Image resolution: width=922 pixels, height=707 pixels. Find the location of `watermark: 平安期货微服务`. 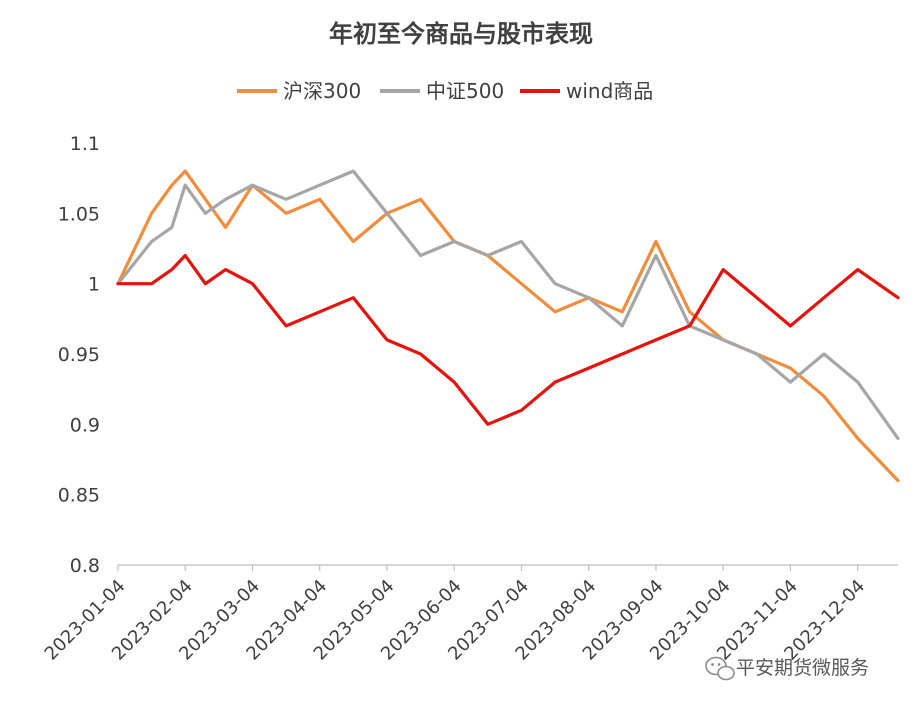

watermark: 平安期货微服务 is located at coordinates (787, 668).